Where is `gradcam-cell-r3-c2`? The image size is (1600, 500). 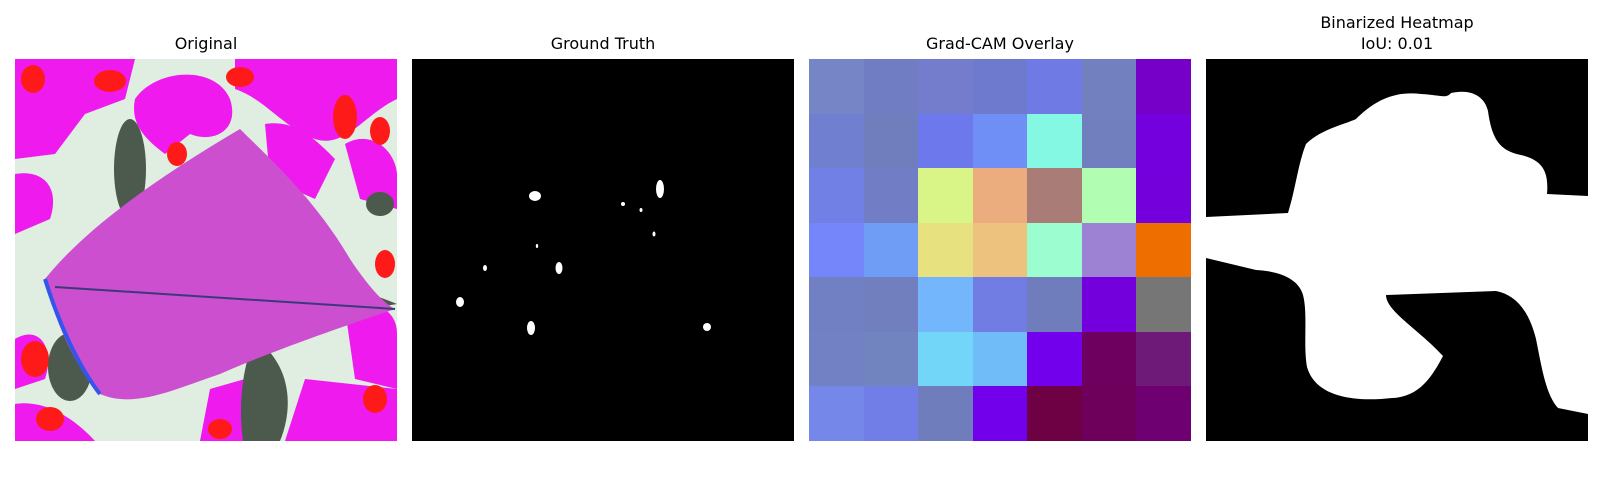 gradcam-cell-r3-c2 is located at coordinates (945, 250).